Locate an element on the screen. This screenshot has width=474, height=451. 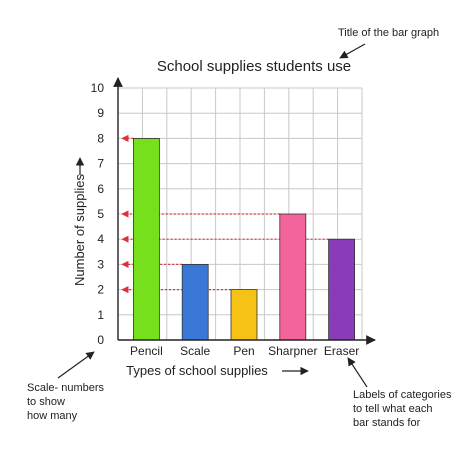
x-tick-label: Pen is located at coordinates (243, 351).